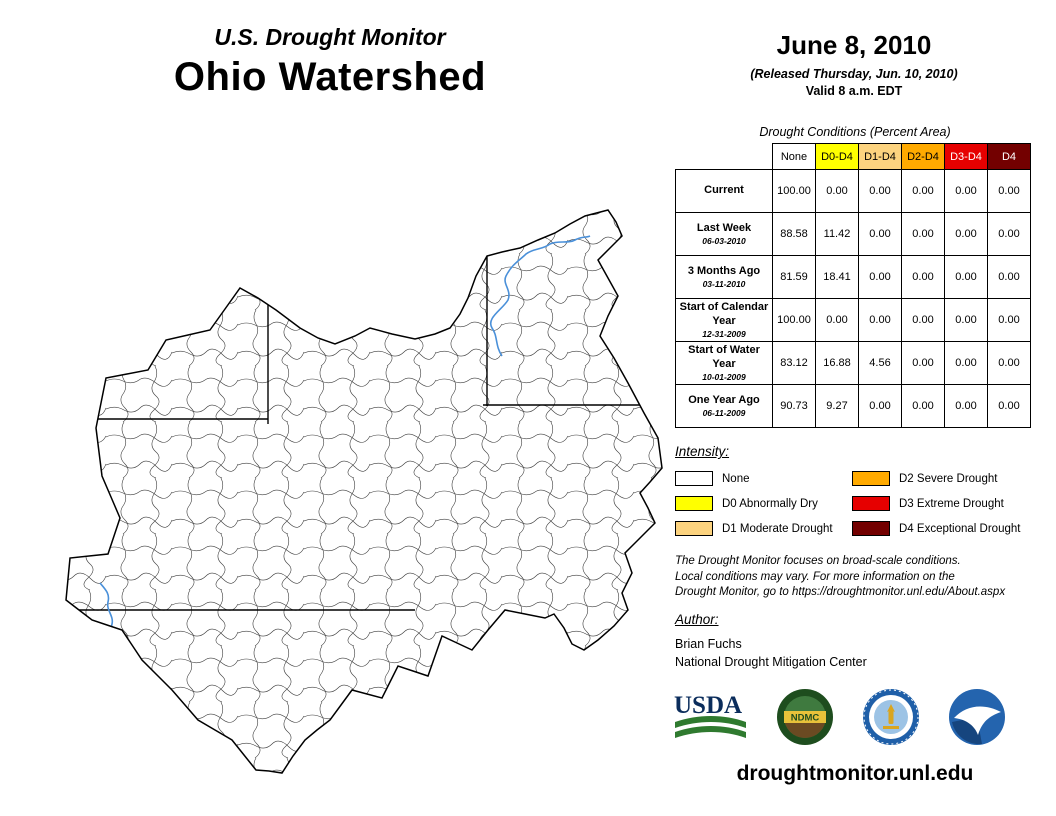 The height and width of the screenshot is (816, 1056). Describe the element at coordinates (697, 619) in the screenshot. I see `author-heading: Author:` at that location.